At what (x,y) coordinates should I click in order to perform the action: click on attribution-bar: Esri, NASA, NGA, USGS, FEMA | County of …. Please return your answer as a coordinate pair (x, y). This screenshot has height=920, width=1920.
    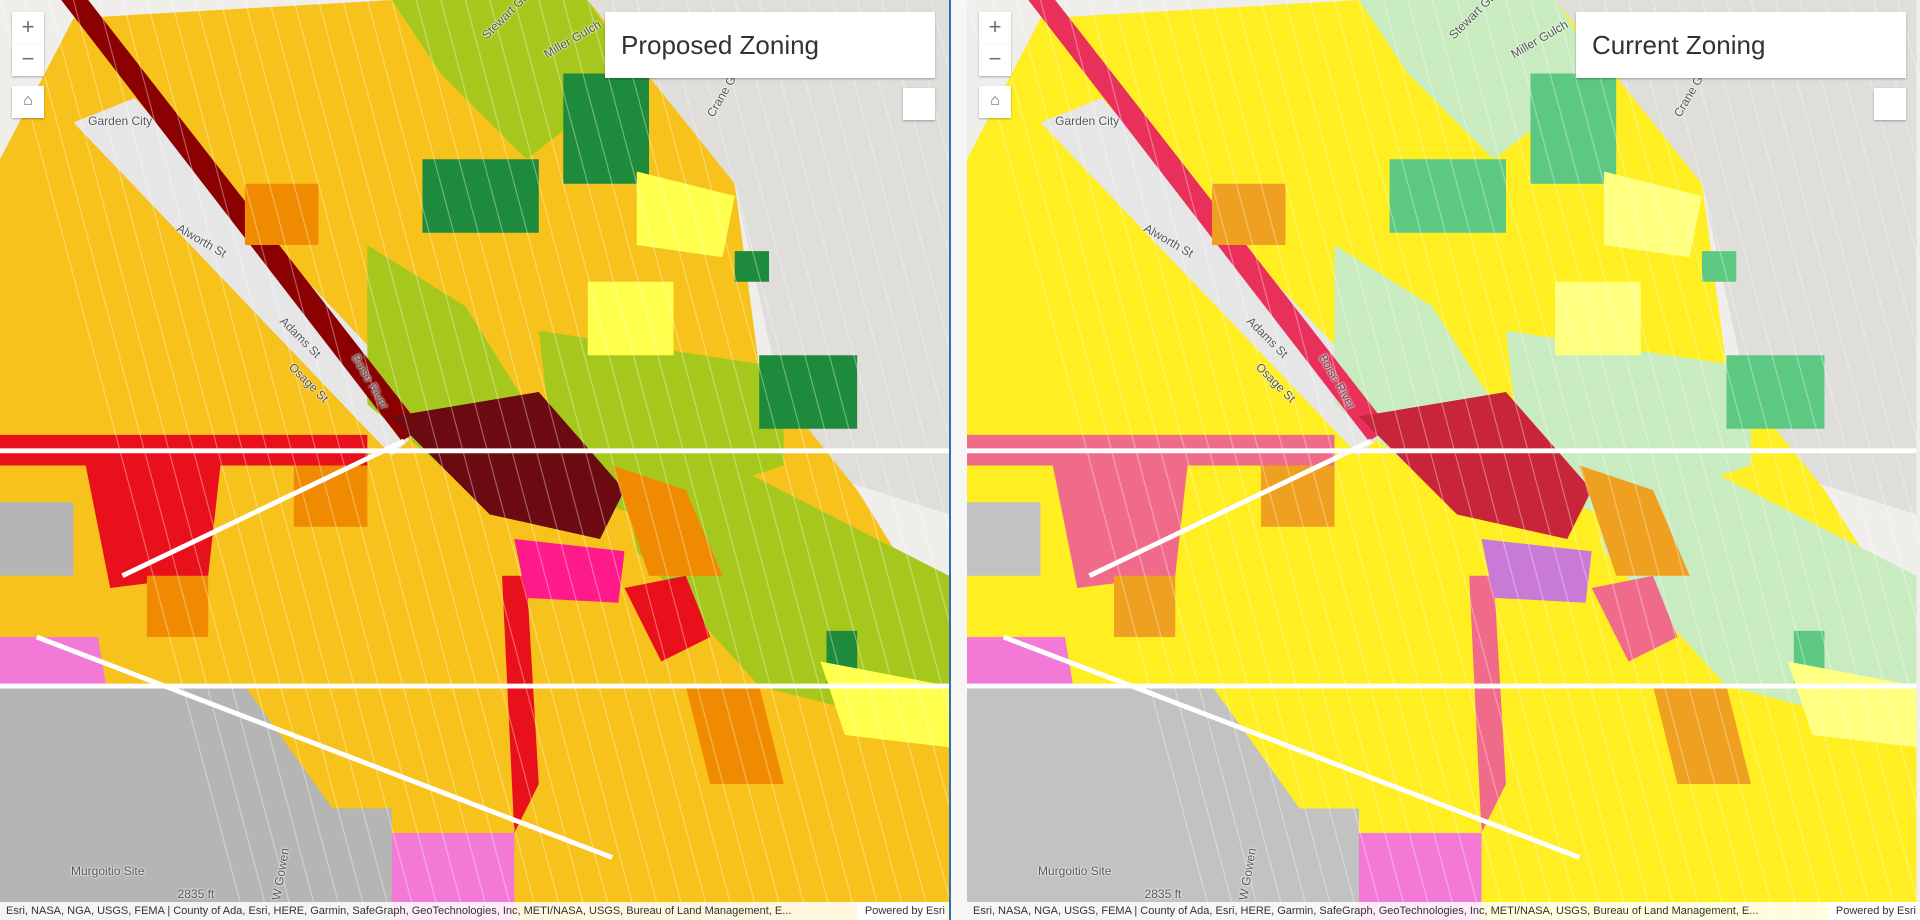
    Looking at the image, I should click on (474, 911).